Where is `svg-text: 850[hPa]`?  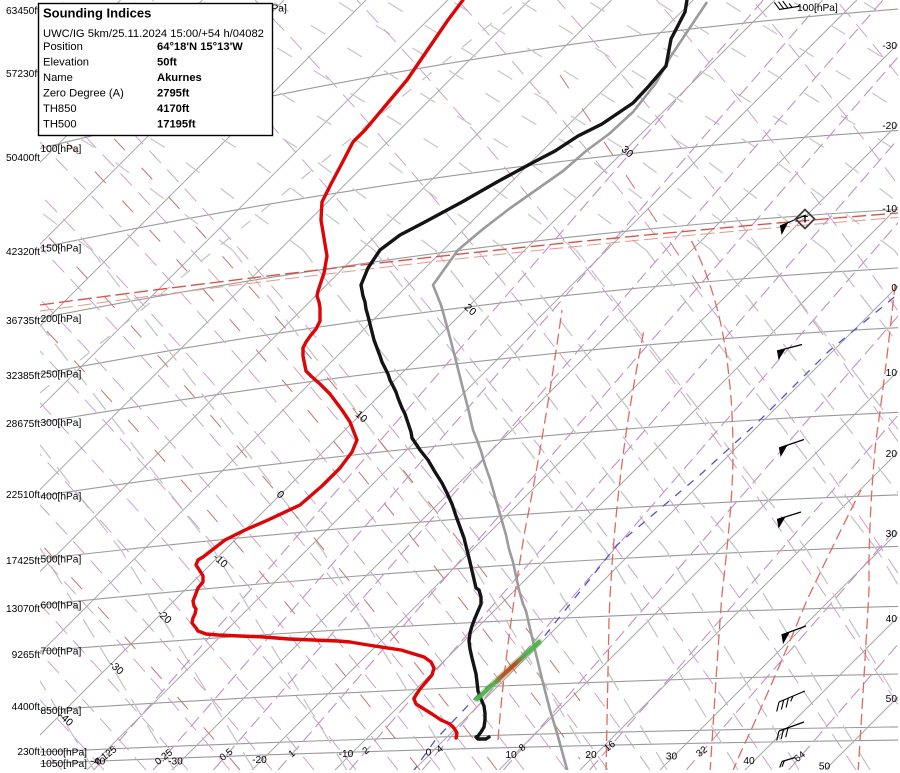
svg-text: 850[hPa] is located at coordinates (61, 711).